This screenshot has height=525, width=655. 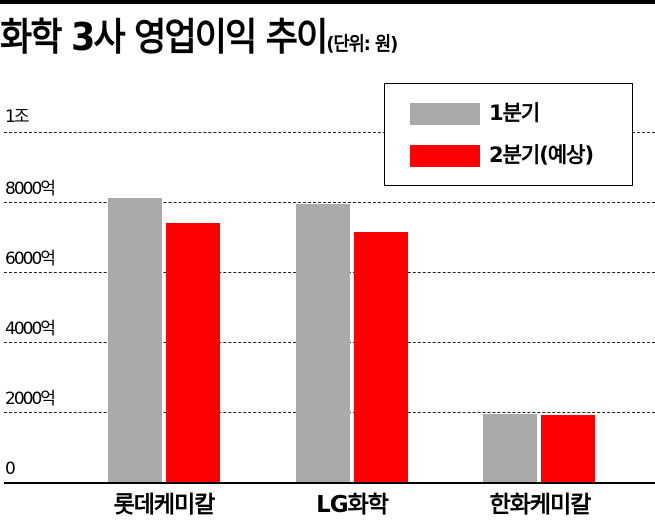 I want to click on legend-swatch-q2, so click(x=445, y=156).